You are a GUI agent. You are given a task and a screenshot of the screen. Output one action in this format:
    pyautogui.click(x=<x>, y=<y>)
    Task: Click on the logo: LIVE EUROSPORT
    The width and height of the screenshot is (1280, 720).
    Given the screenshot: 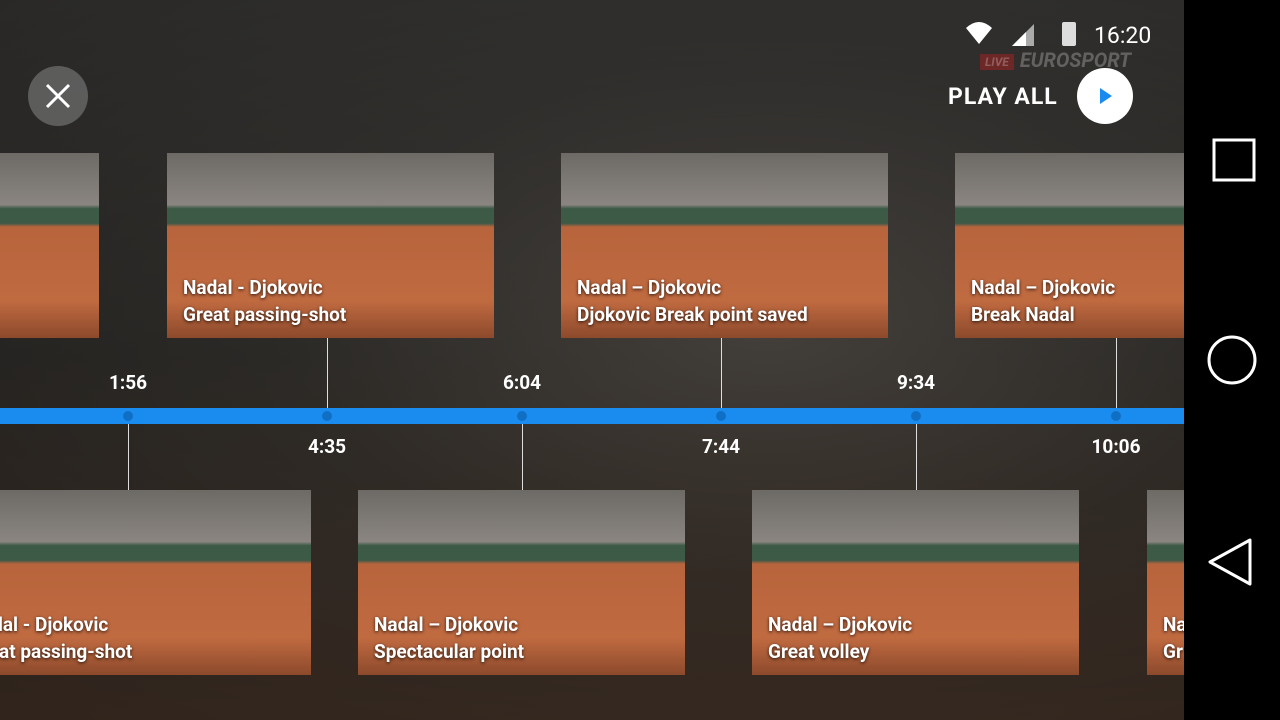 What is the action you would take?
    pyautogui.click(x=1055, y=60)
    